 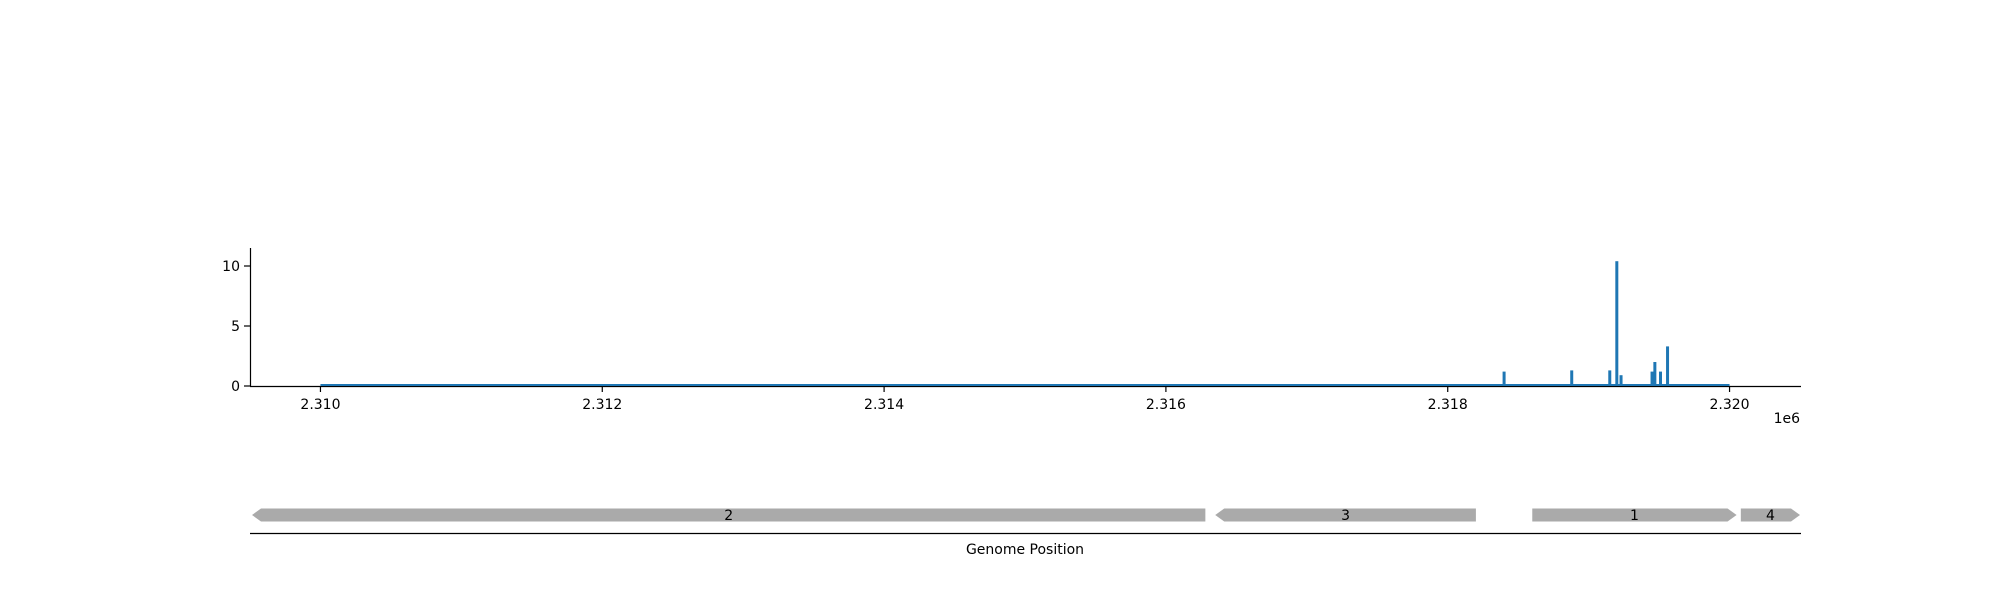 I want to click on gene-feature-label: 4, so click(x=1770, y=516).